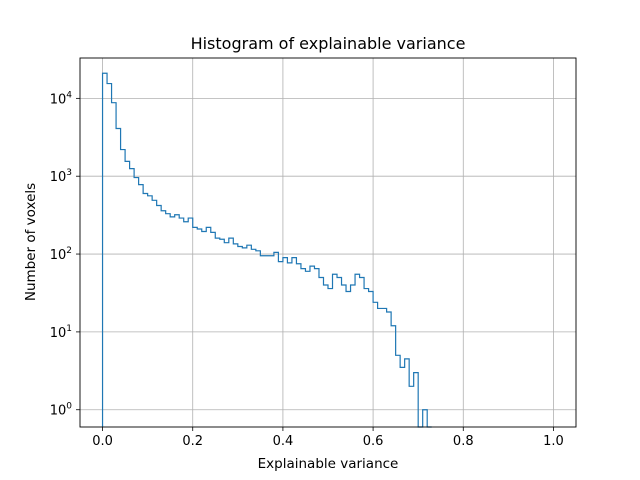  What do you see at coordinates (31, 242) in the screenshot?
I see `y-axis-label: Number of voxels` at bounding box center [31, 242].